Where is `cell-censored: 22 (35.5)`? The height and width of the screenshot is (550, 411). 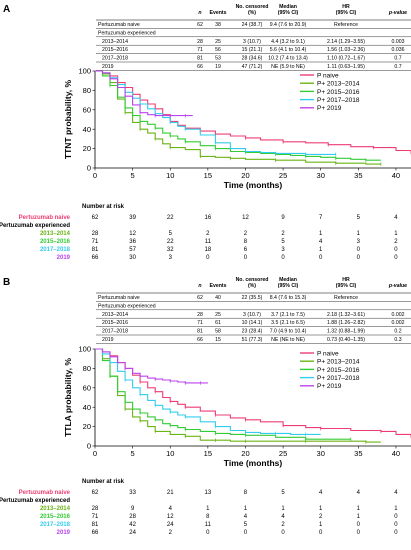
cell-censored: 22 (35.5) is located at coordinates (252, 298).